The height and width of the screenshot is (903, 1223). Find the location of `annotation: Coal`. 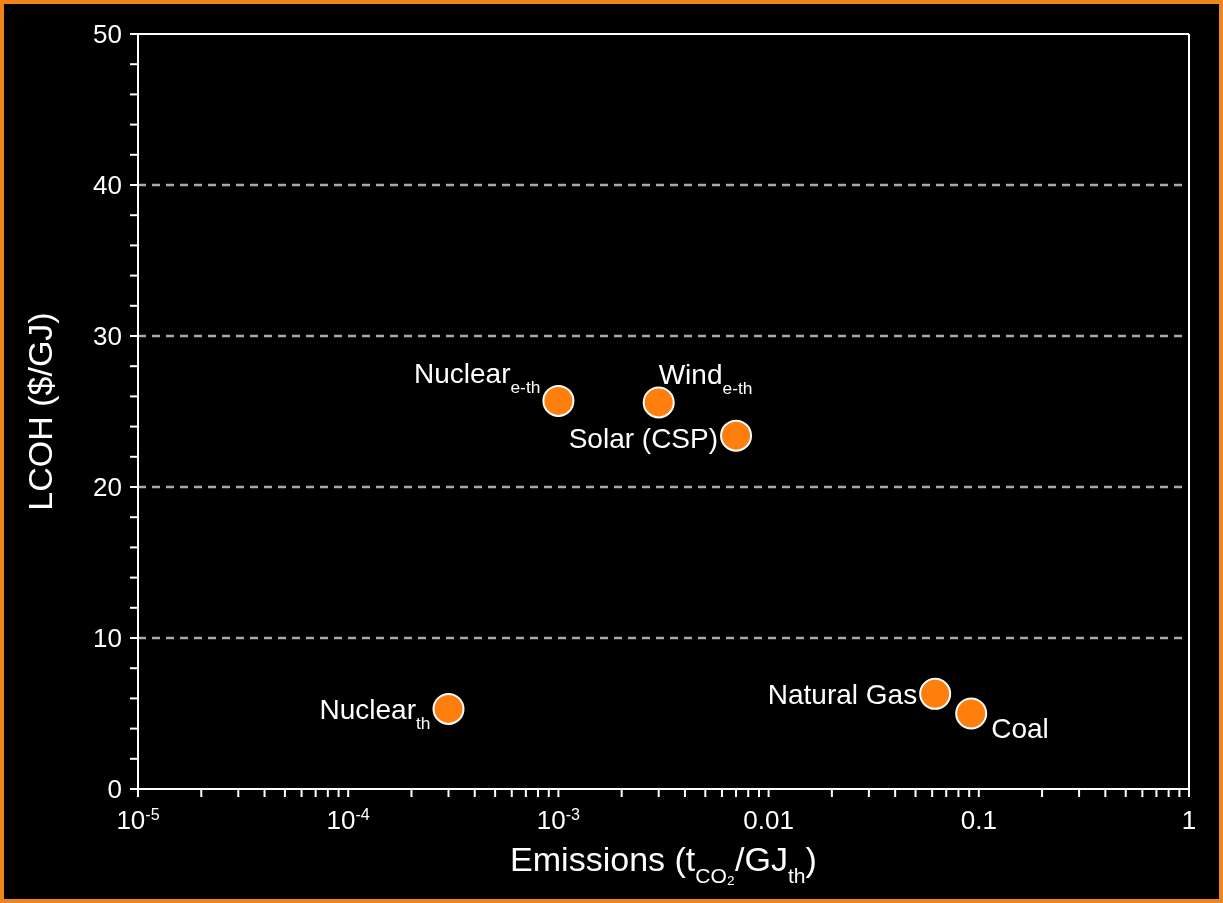

annotation: Coal is located at coordinates (1020, 728).